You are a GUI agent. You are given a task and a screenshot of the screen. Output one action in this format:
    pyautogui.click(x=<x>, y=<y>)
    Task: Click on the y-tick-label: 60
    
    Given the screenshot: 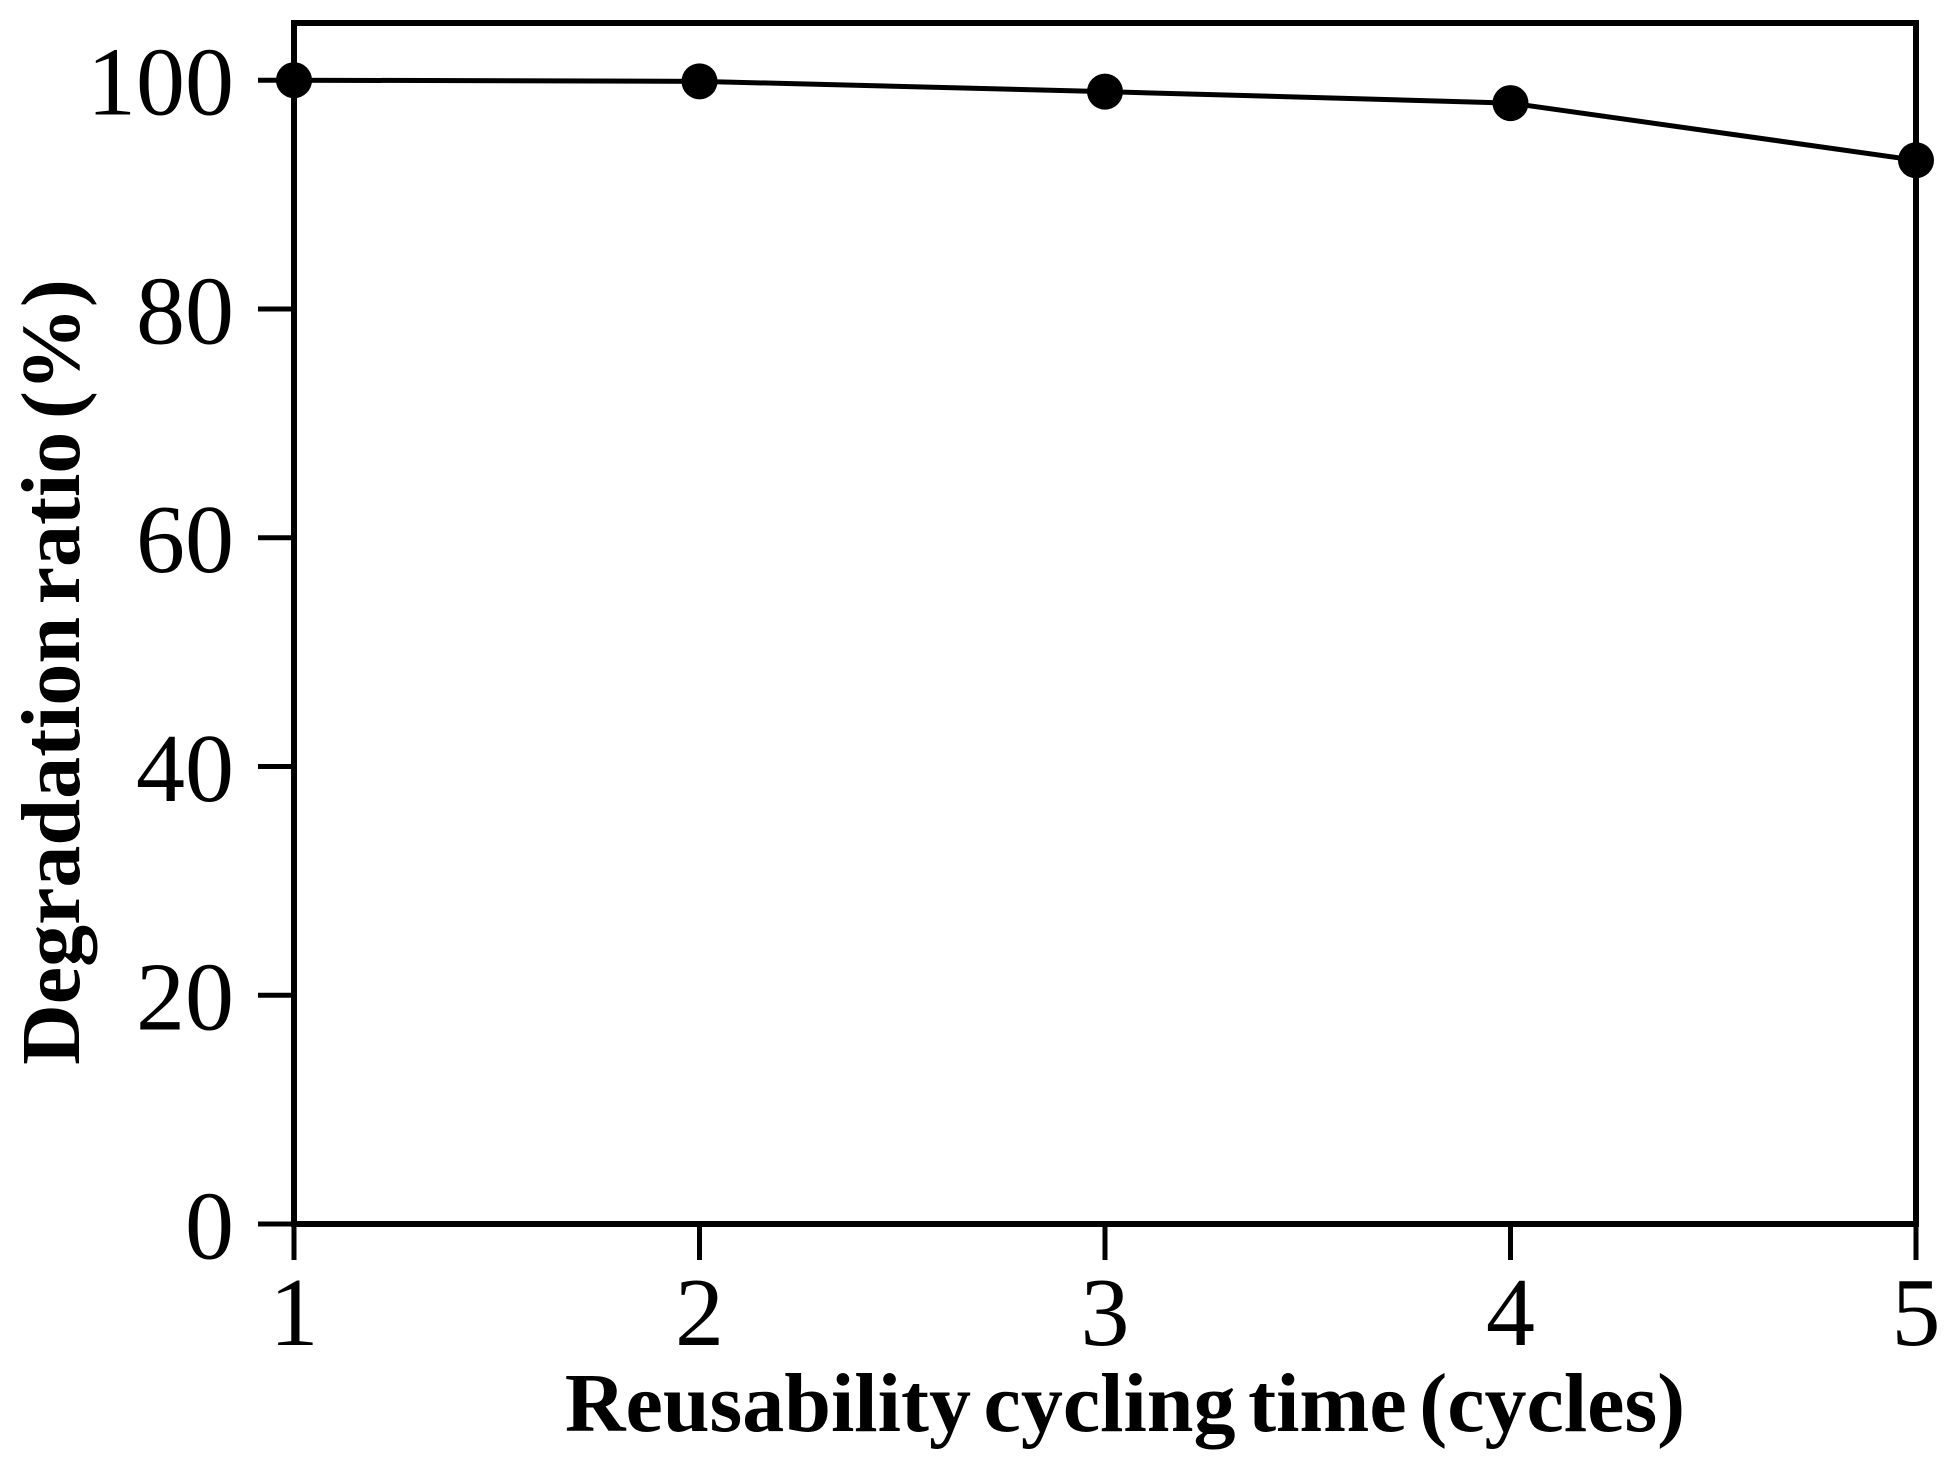 What is the action you would take?
    pyautogui.click(x=185, y=540)
    